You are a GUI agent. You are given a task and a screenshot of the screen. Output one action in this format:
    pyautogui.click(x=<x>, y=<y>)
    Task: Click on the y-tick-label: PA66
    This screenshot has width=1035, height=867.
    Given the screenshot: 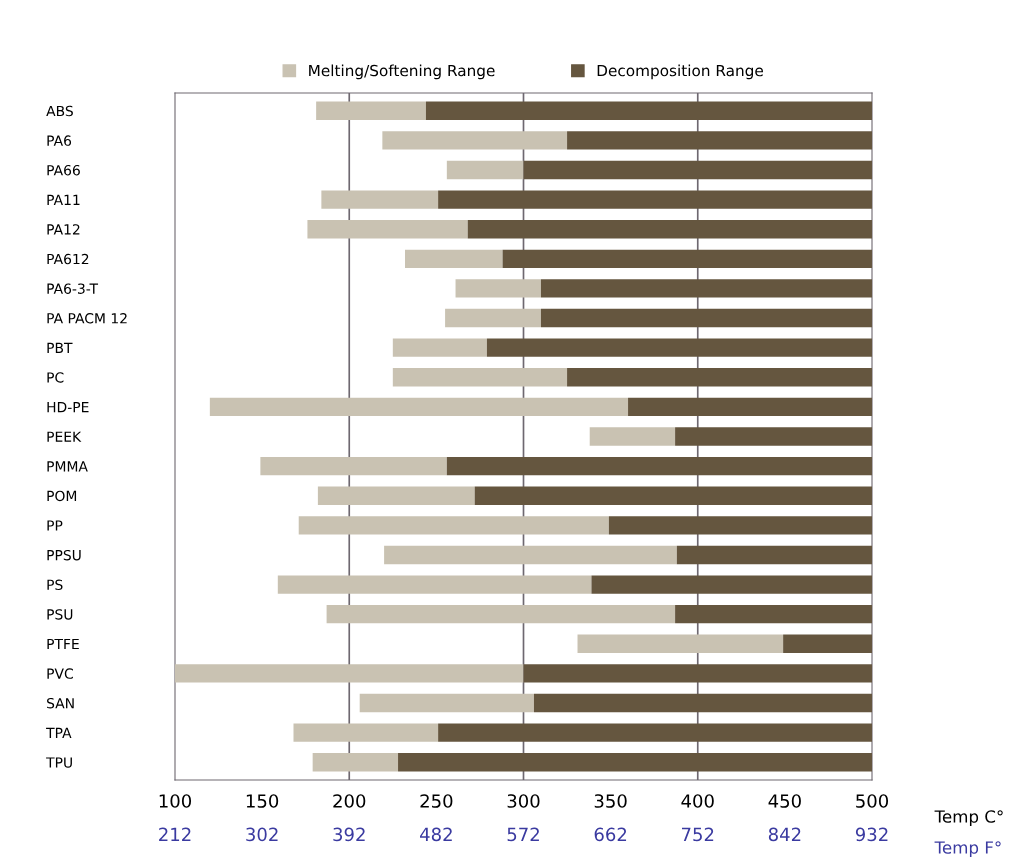 What is the action you would take?
    pyautogui.click(x=63, y=170)
    